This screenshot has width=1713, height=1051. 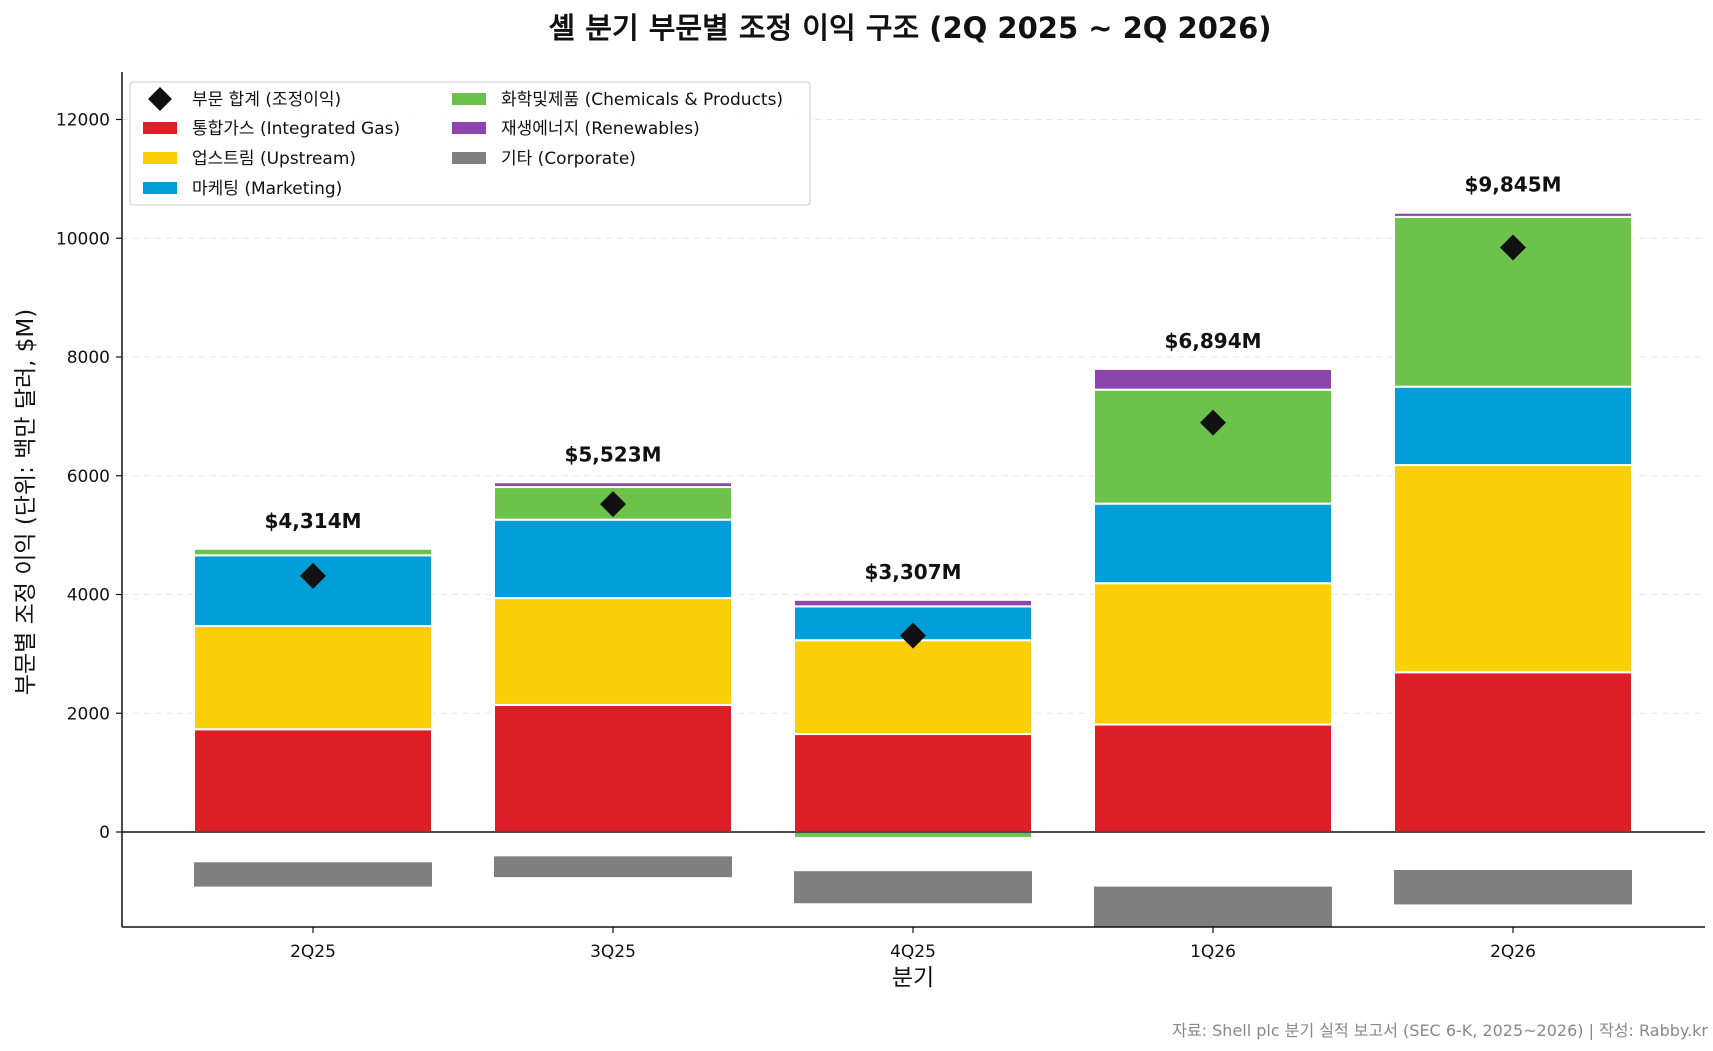 What do you see at coordinates (1513, 952) in the screenshot?
I see `x-tick-label: 2Q26` at bounding box center [1513, 952].